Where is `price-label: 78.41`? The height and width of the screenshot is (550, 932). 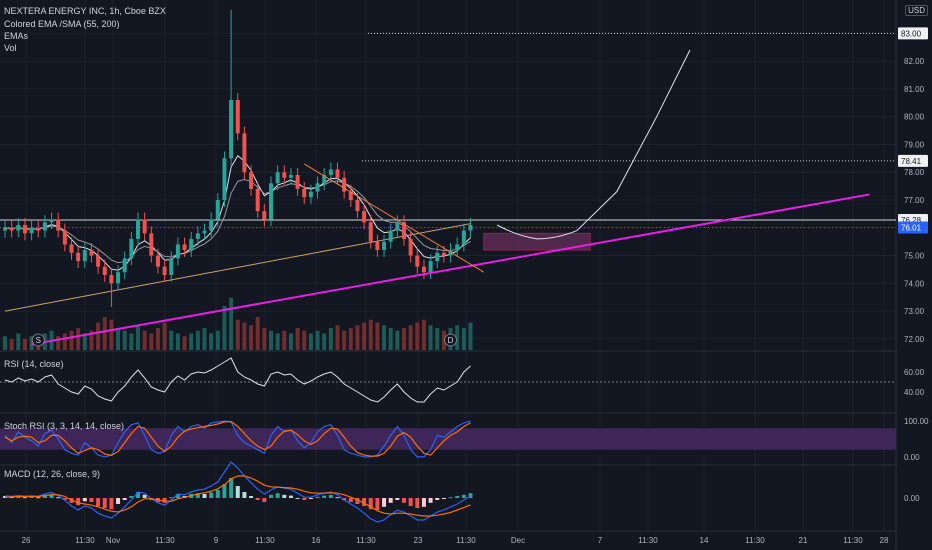
price-label: 78.41 is located at coordinates (911, 161).